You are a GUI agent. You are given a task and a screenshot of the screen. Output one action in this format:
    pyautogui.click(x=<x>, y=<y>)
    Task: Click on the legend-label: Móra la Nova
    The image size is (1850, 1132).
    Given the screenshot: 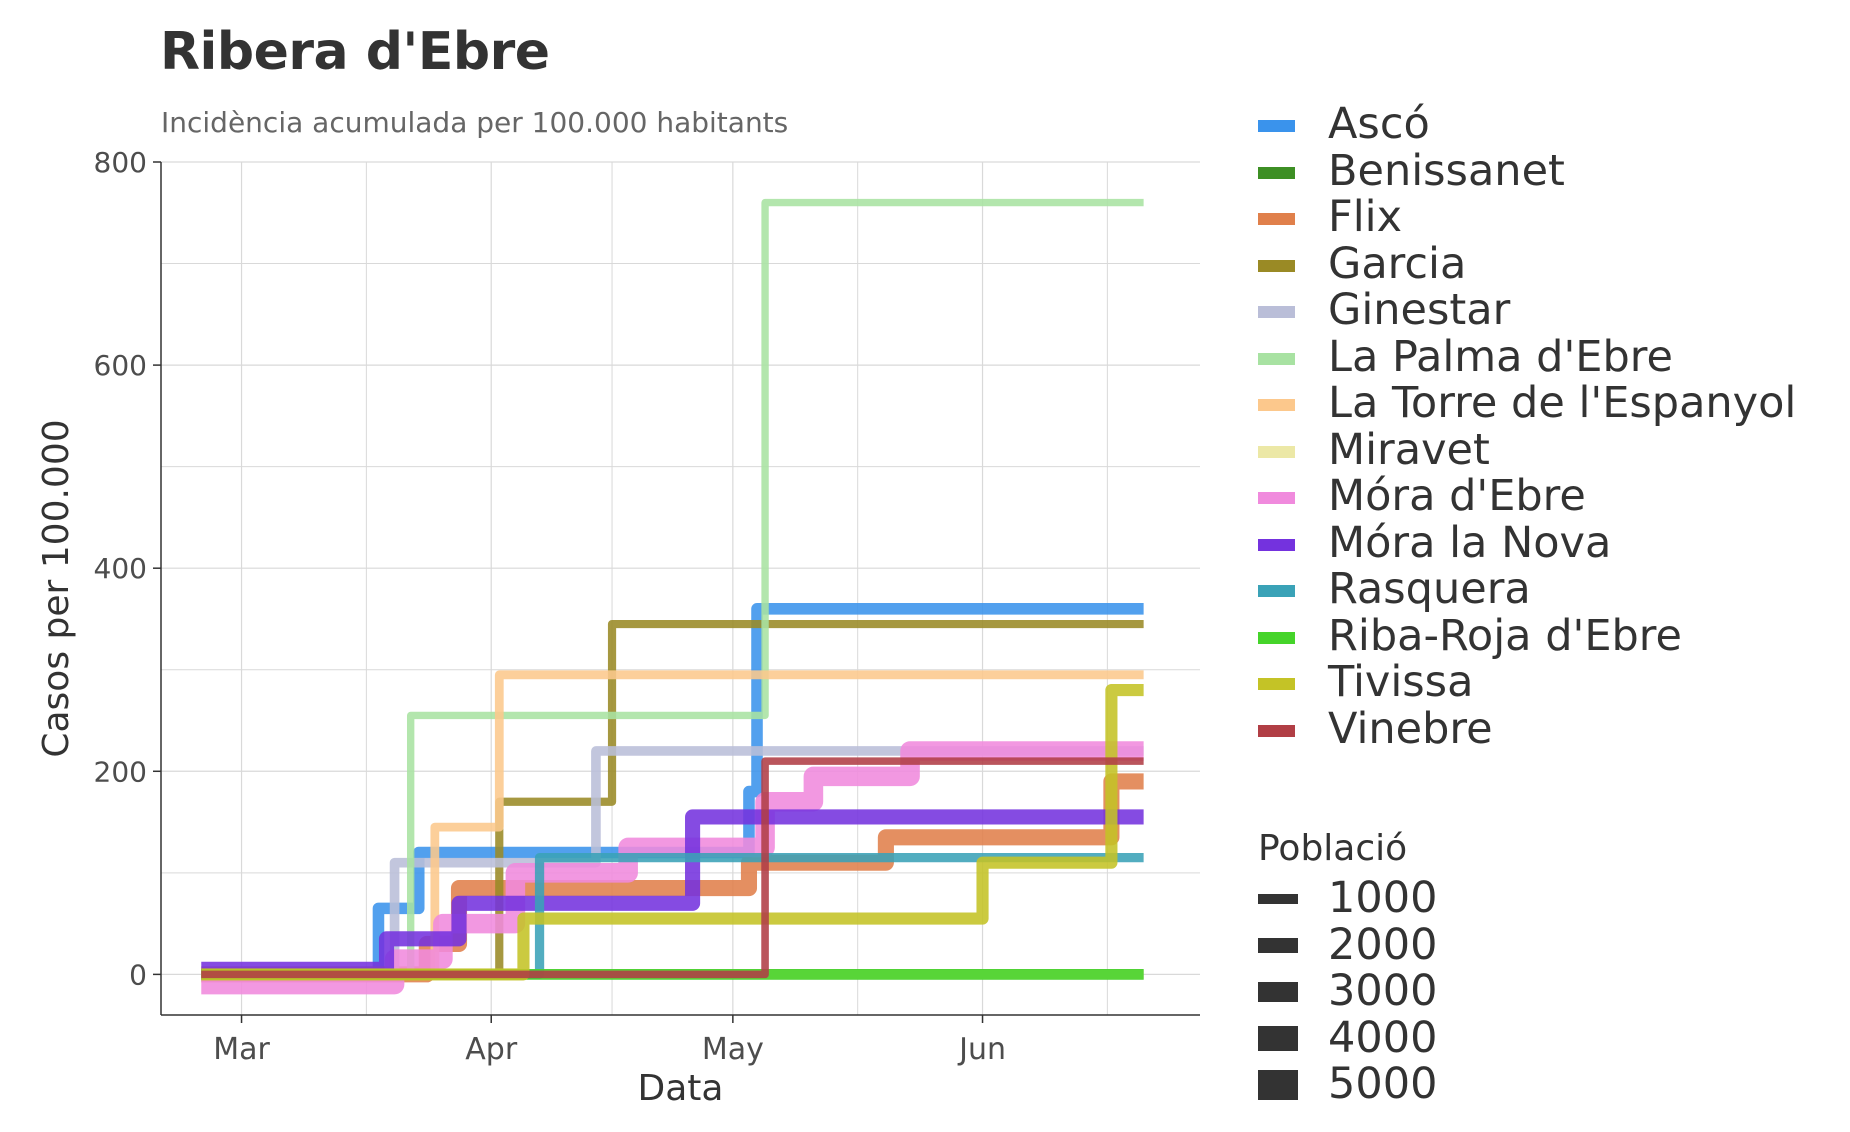 What is the action you would take?
    pyautogui.click(x=1470, y=542)
    